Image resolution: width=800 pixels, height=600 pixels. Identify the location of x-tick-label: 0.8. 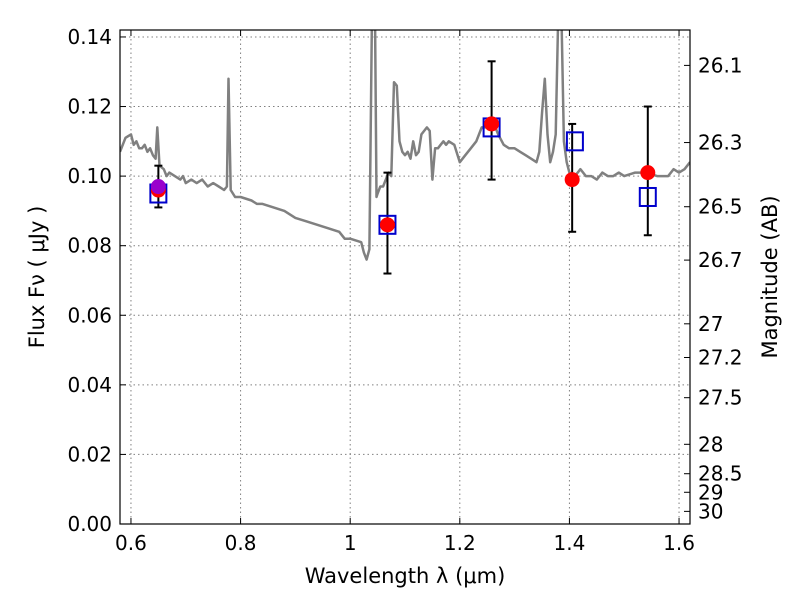
(241, 543).